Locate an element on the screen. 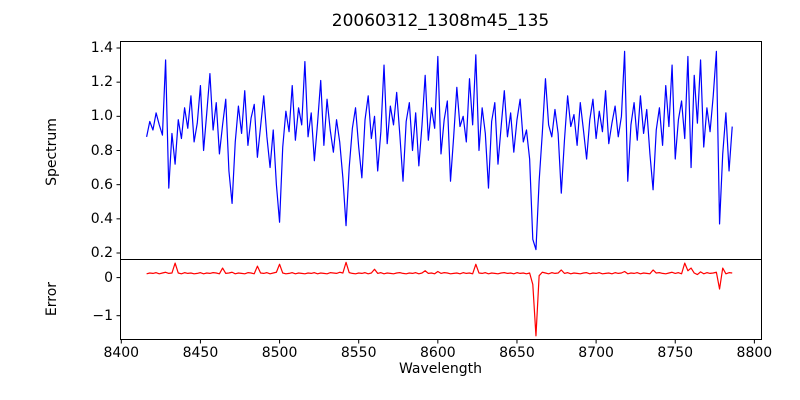 This screenshot has height=400, width=800. error-y-tick-label: −1 is located at coordinates (102, 315).